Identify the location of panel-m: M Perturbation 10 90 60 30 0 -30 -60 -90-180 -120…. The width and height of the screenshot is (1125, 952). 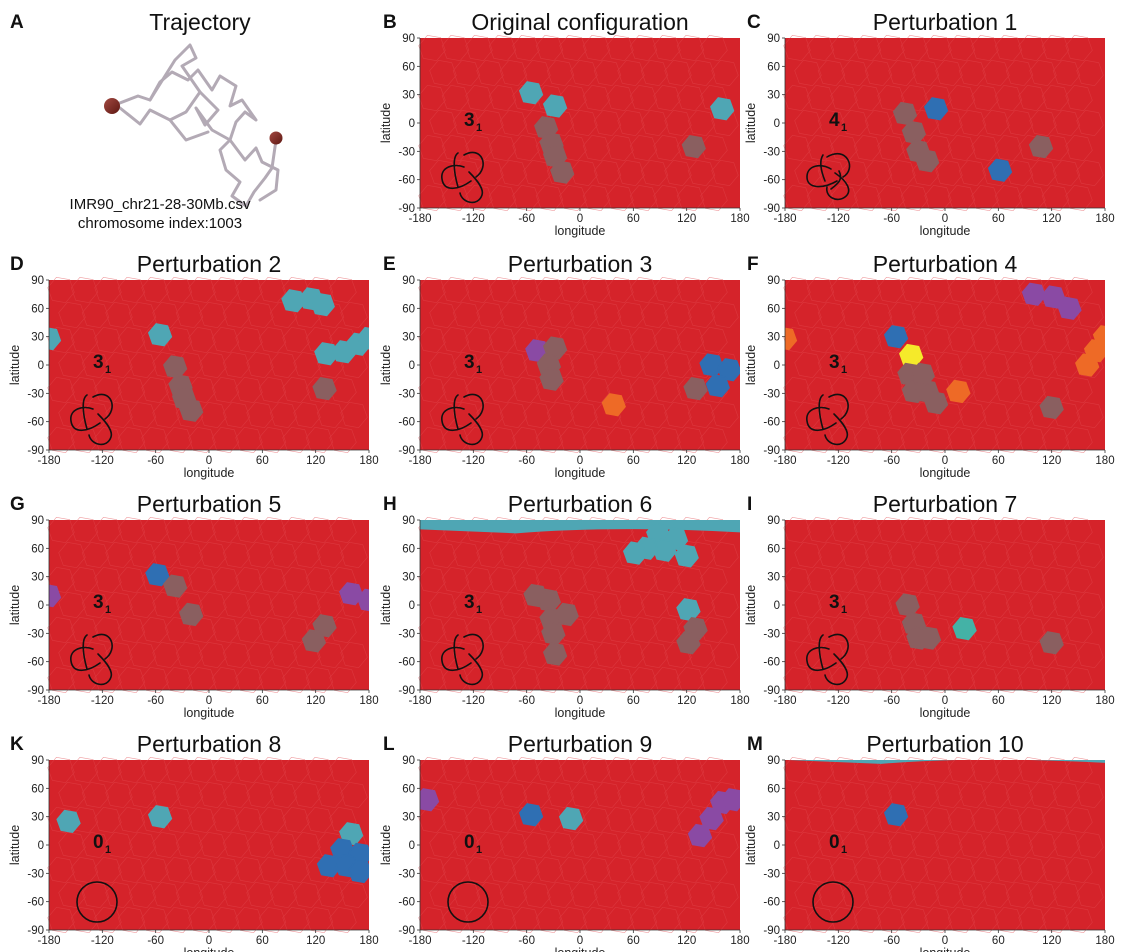
(929, 841).